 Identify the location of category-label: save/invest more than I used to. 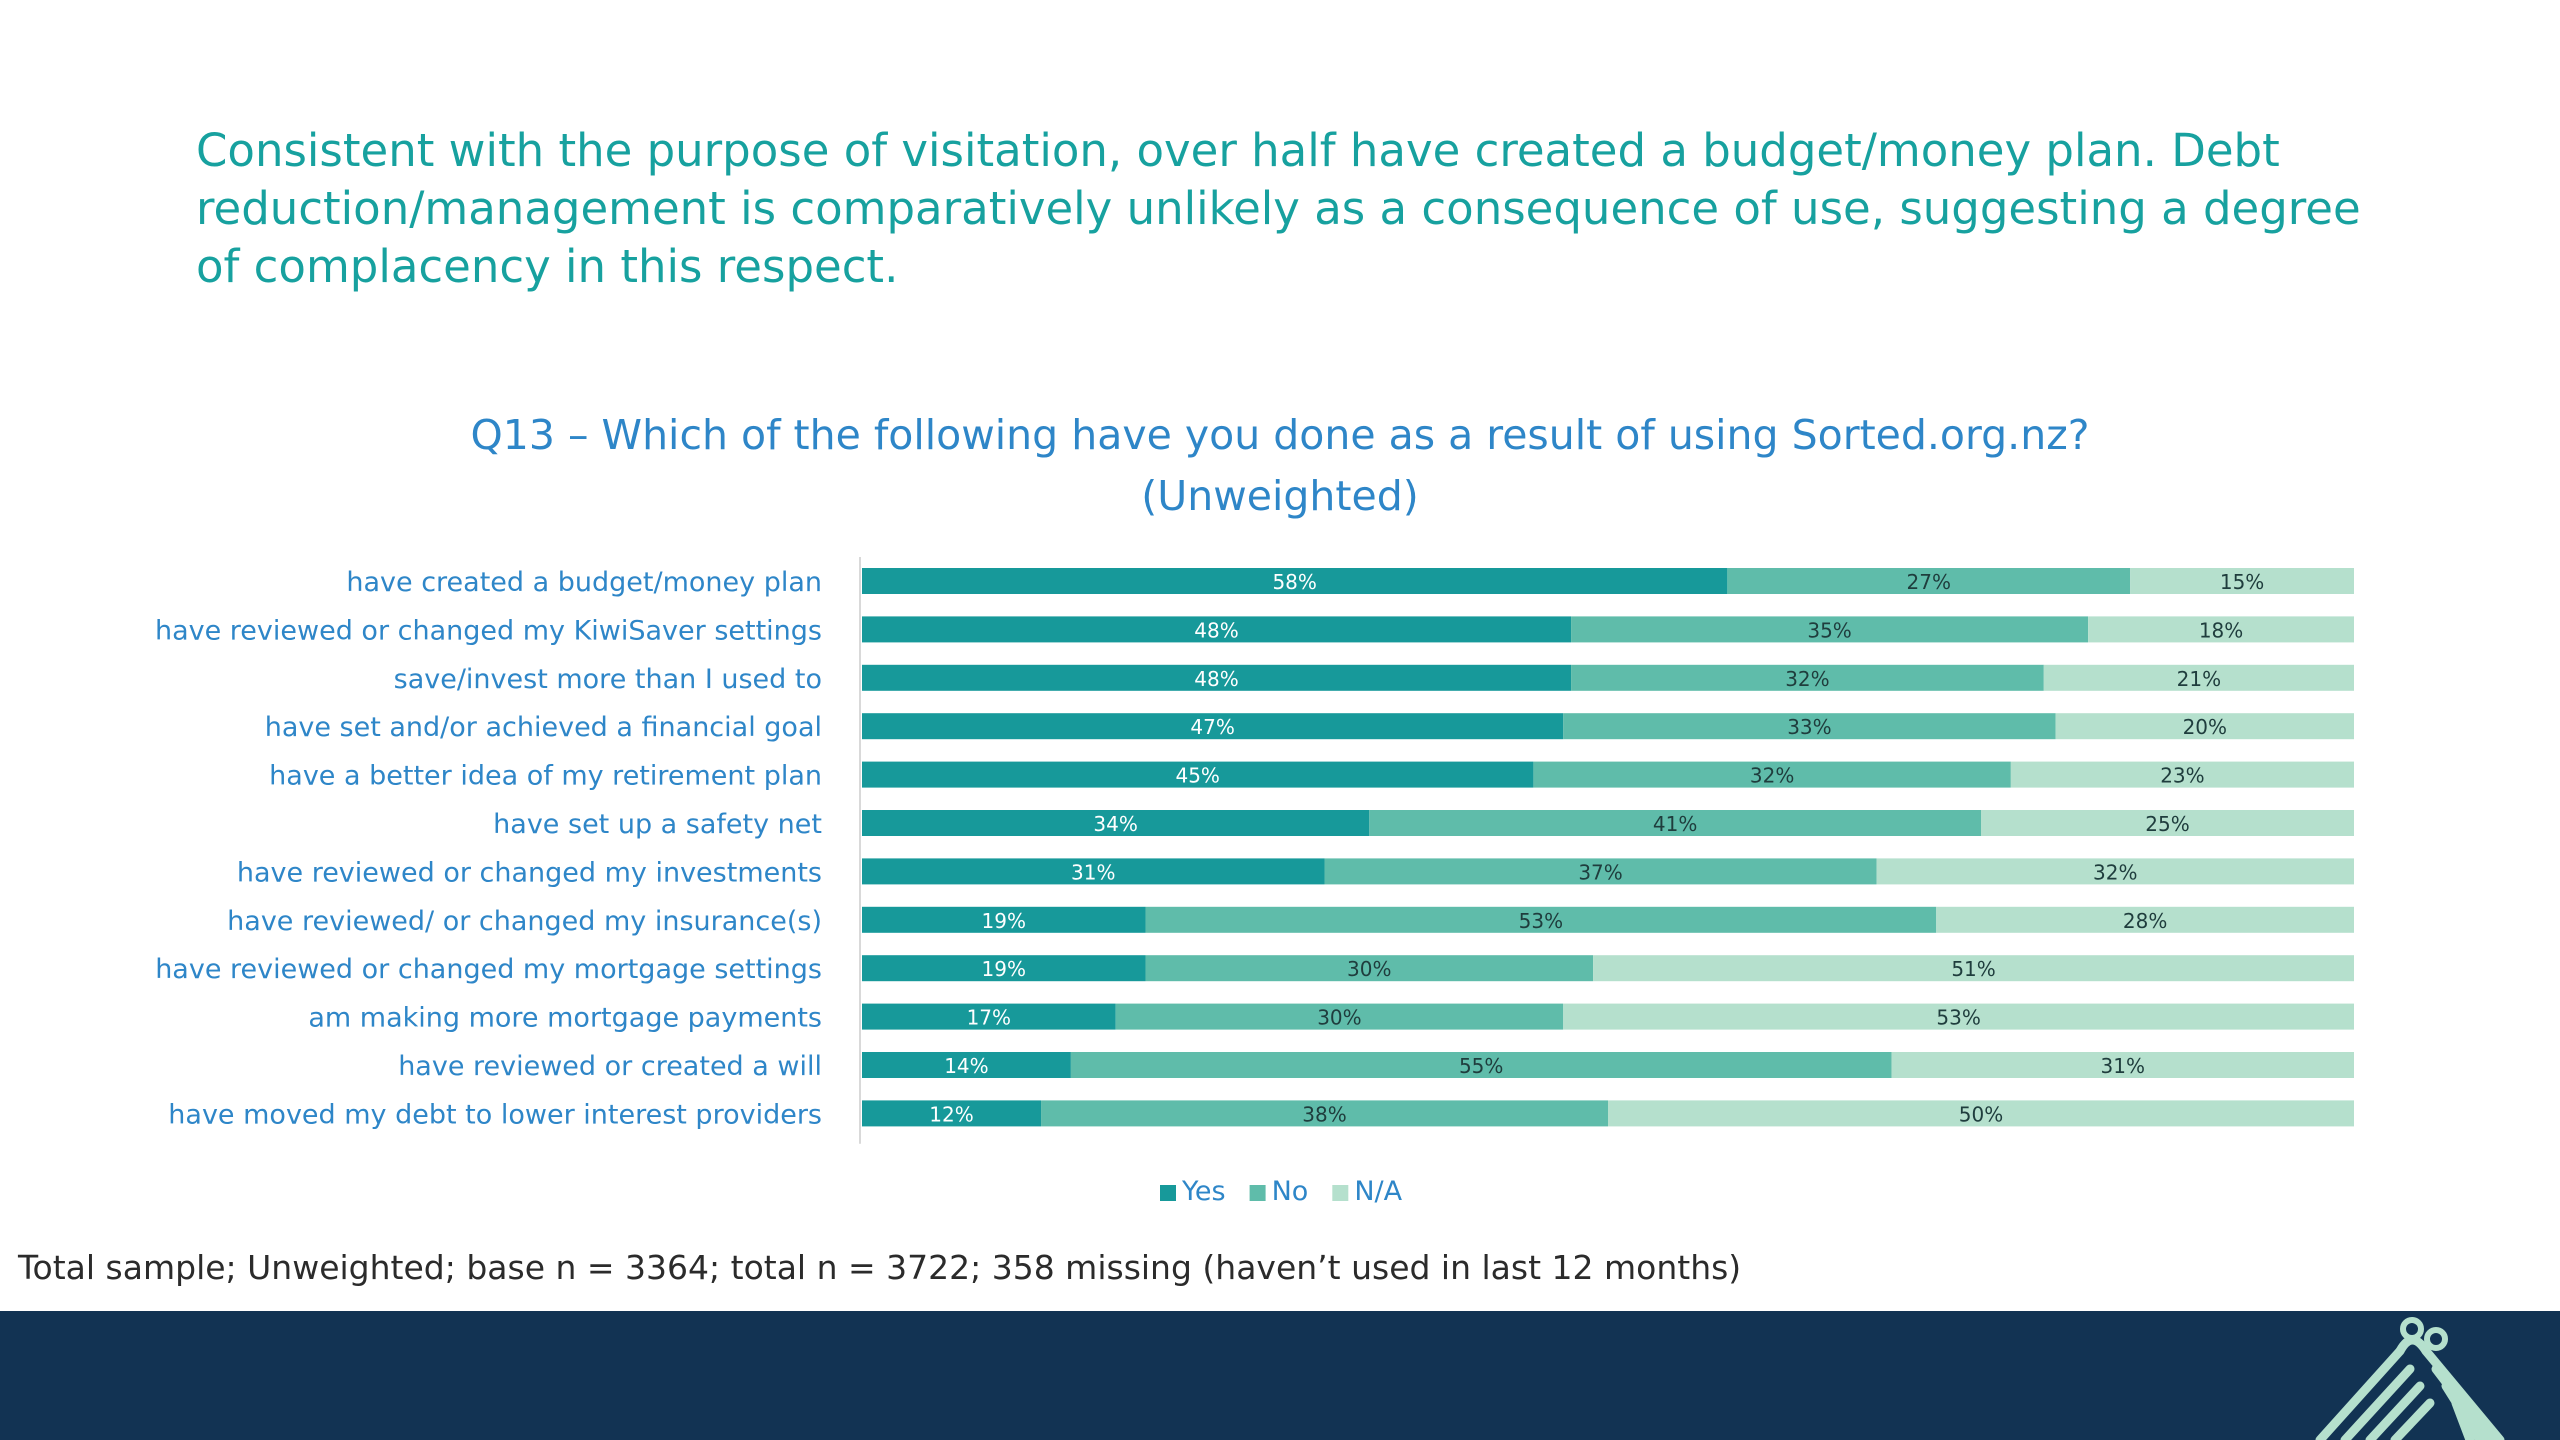
(608, 679).